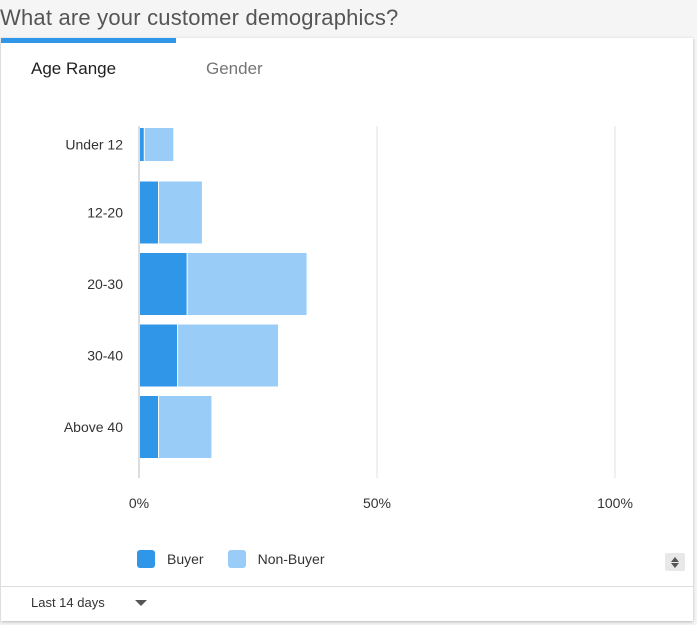 This screenshot has width=697, height=625. I want to click on arrow-up-icon, so click(675, 559).